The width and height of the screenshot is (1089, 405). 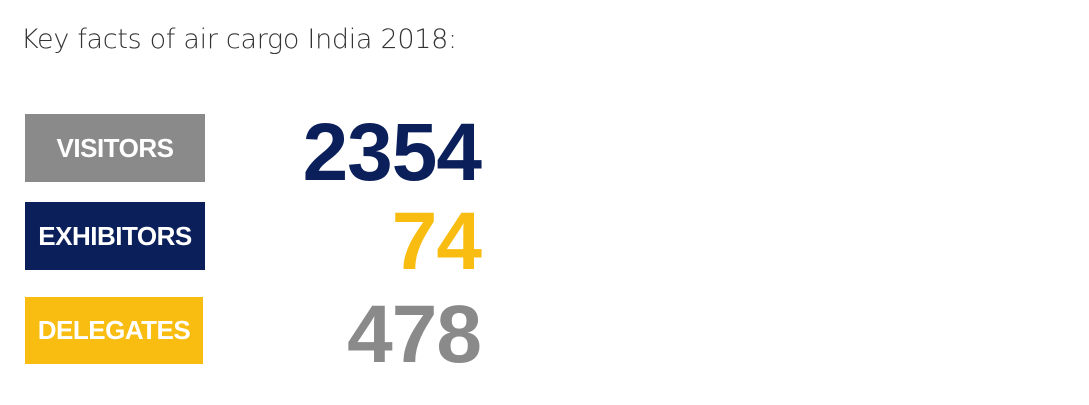 What do you see at coordinates (115, 148) in the screenshot?
I see `visitors-label: VISITORS` at bounding box center [115, 148].